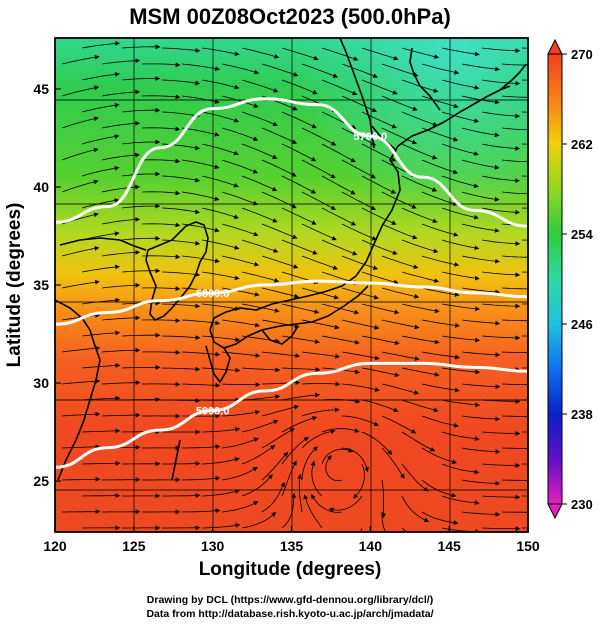 Image resolution: width=599 pixels, height=625 pixels. Describe the element at coordinates (291, 302) in the screenshot. I see `contour-line` at that location.